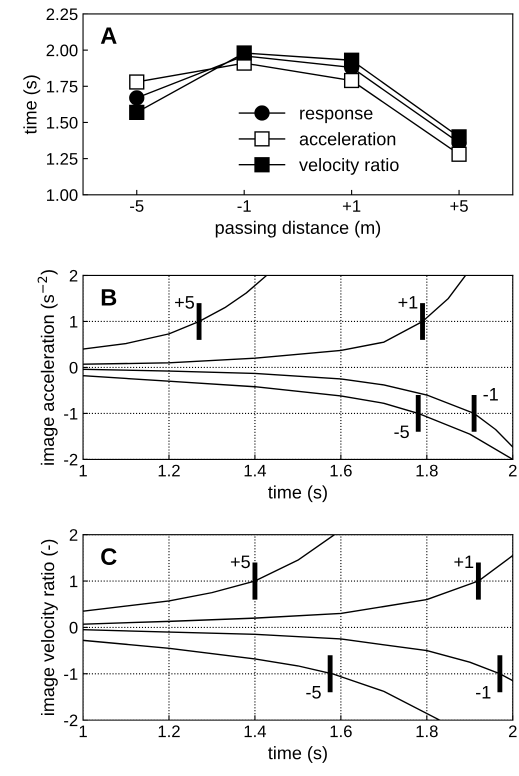 The width and height of the screenshot is (519, 776). I want to click on y-tick-label: 2.25, so click(62, 14).